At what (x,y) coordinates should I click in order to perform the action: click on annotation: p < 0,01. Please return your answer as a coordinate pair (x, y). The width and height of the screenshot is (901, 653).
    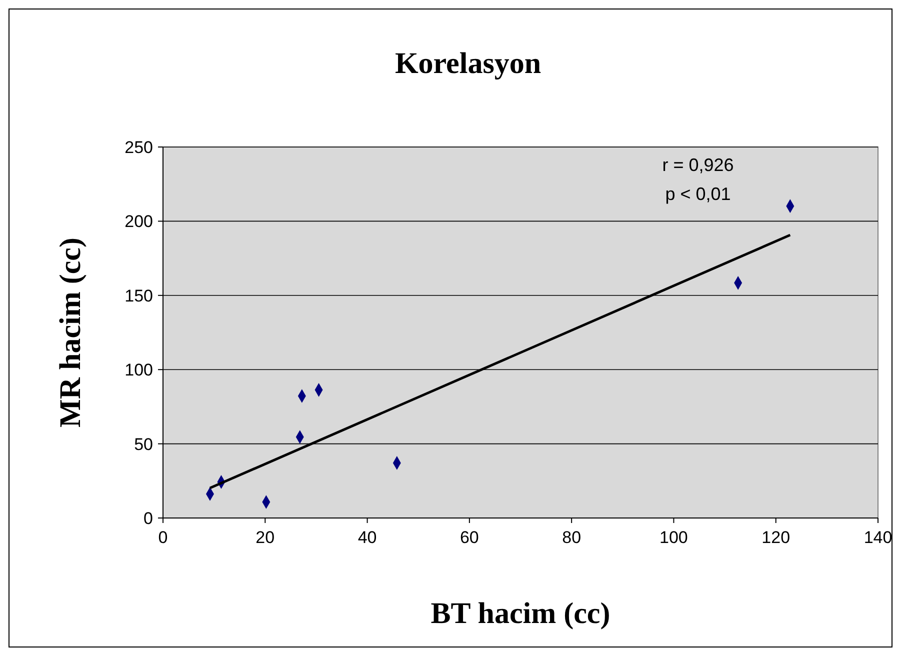
    Looking at the image, I should click on (698, 194).